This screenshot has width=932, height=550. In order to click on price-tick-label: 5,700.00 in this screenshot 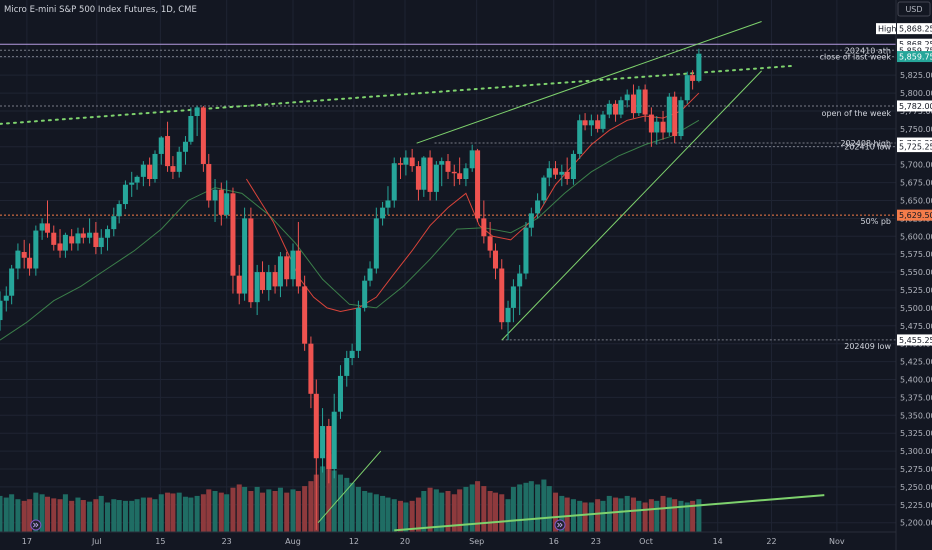, I will do `click(916, 165)`.